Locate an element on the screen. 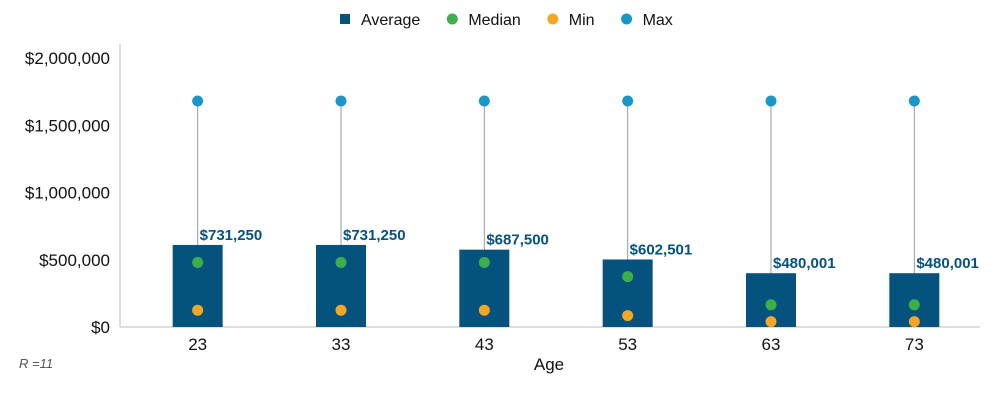  y-tick-label: $0 is located at coordinates (100, 327).